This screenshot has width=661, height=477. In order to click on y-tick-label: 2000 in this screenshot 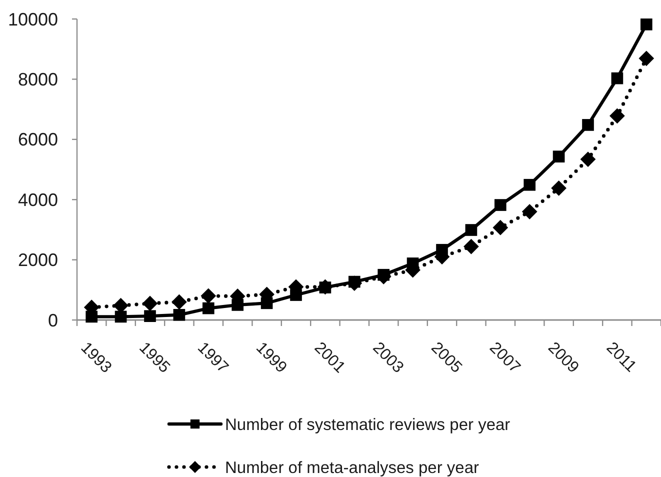, I will do `click(38, 260)`.